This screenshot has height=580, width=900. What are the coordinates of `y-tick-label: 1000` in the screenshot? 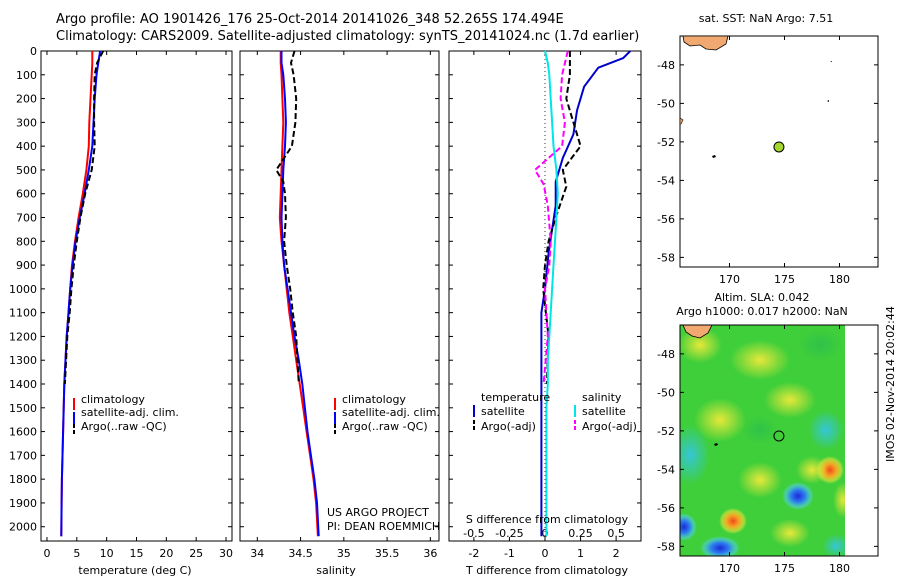 It's located at (23, 289).